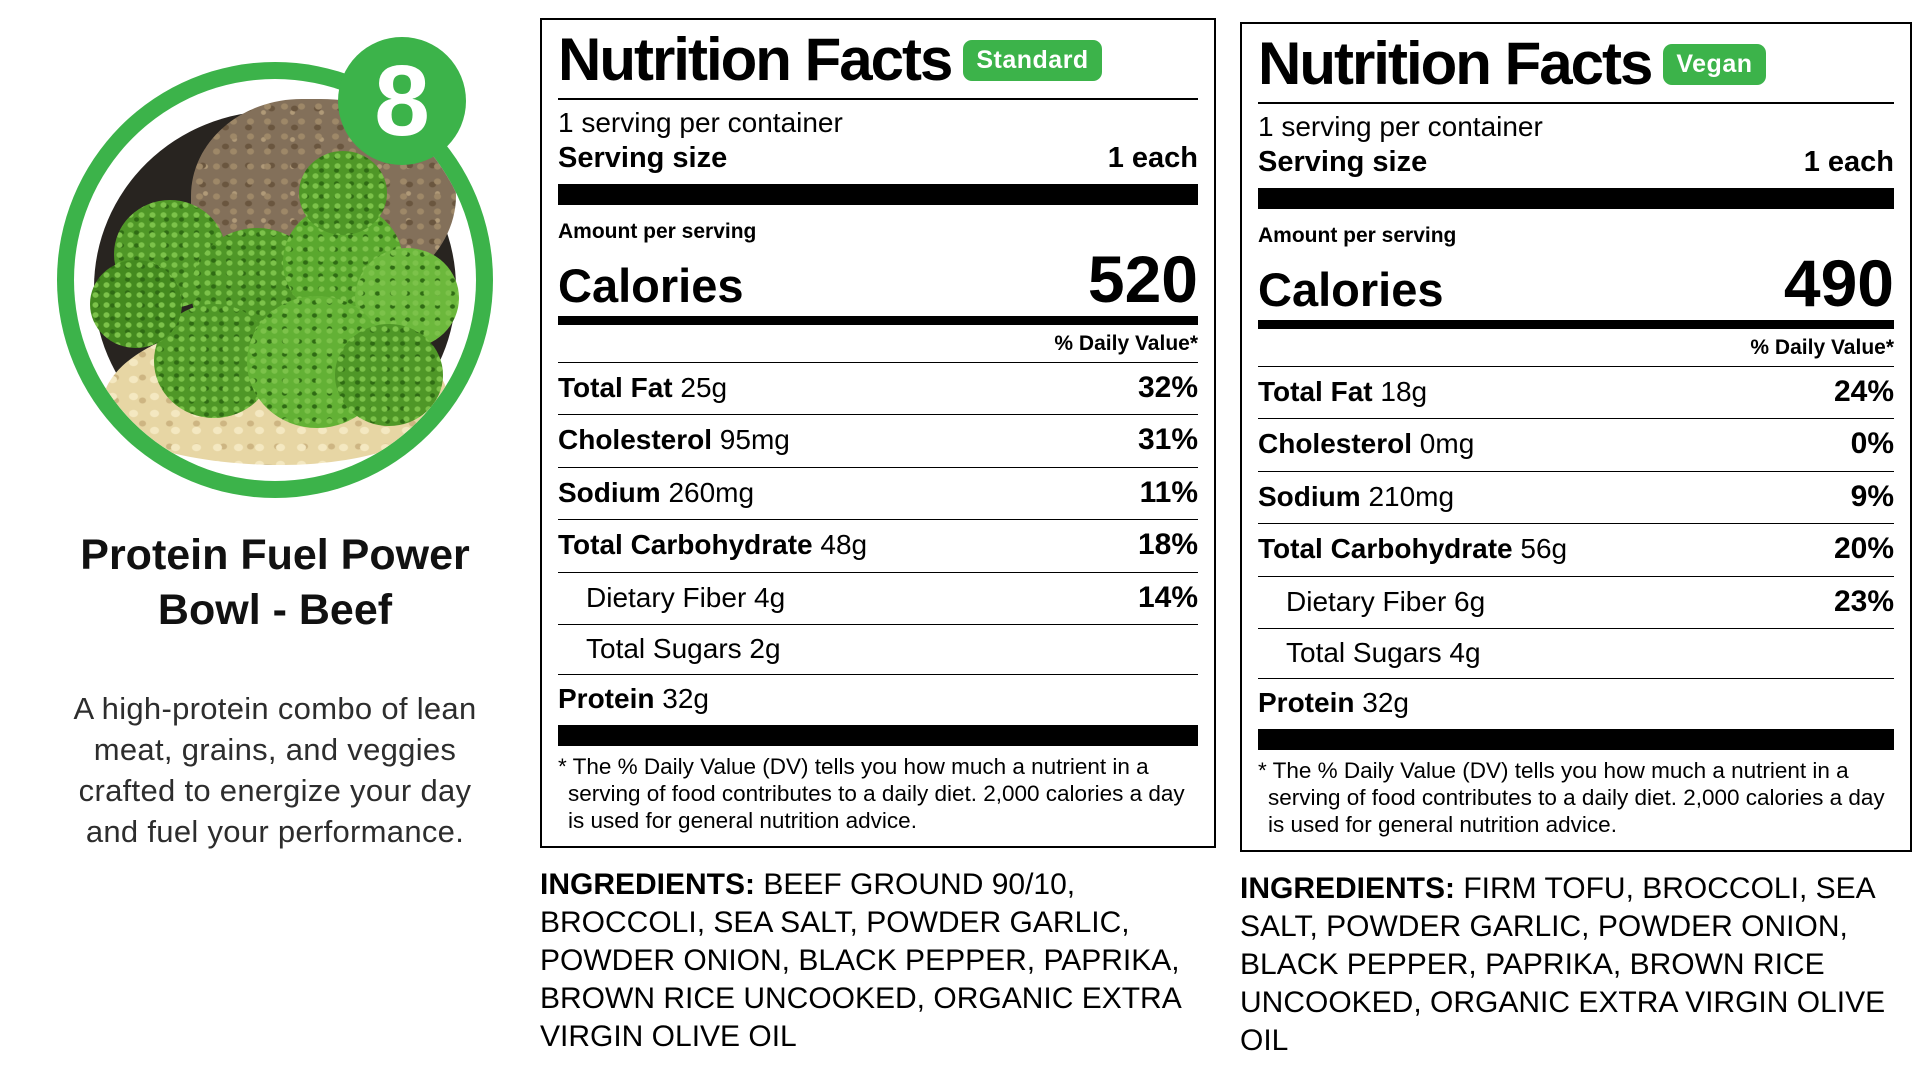  I want to click on calories-value: 520, so click(1142, 278).